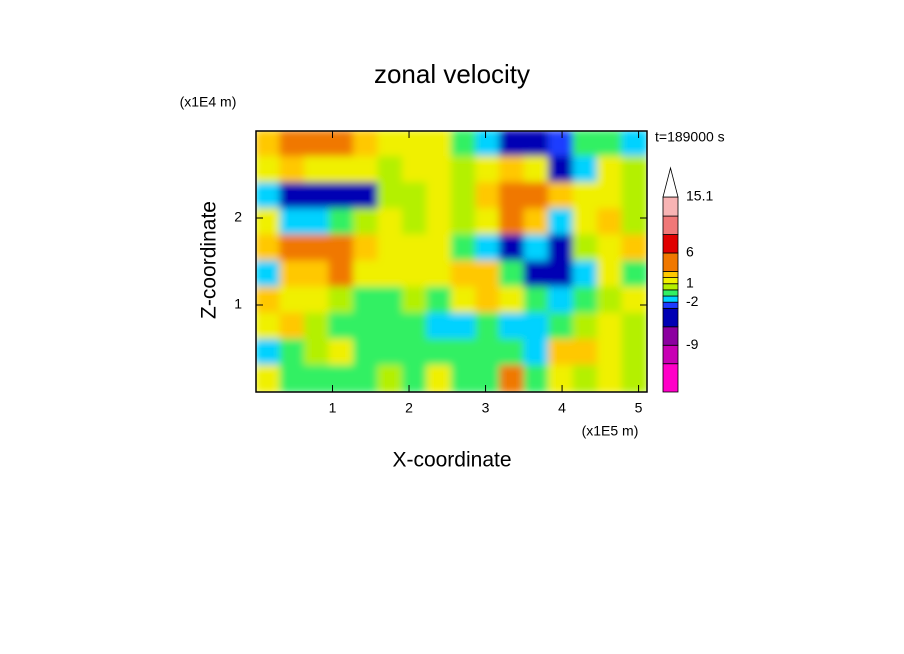 The image size is (904, 654). I want to click on y-axis-label: Z-coordinate, so click(209, 260).